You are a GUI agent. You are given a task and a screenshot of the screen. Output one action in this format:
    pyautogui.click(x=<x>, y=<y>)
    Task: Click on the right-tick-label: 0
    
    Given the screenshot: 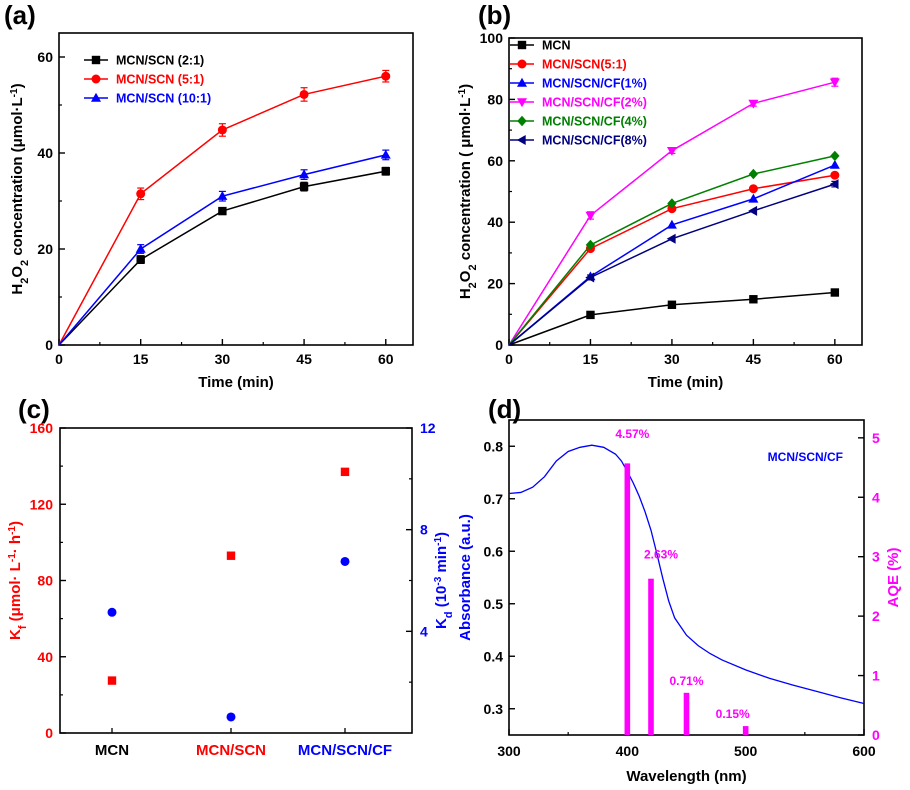 What is the action you would take?
    pyautogui.click(x=876, y=735)
    